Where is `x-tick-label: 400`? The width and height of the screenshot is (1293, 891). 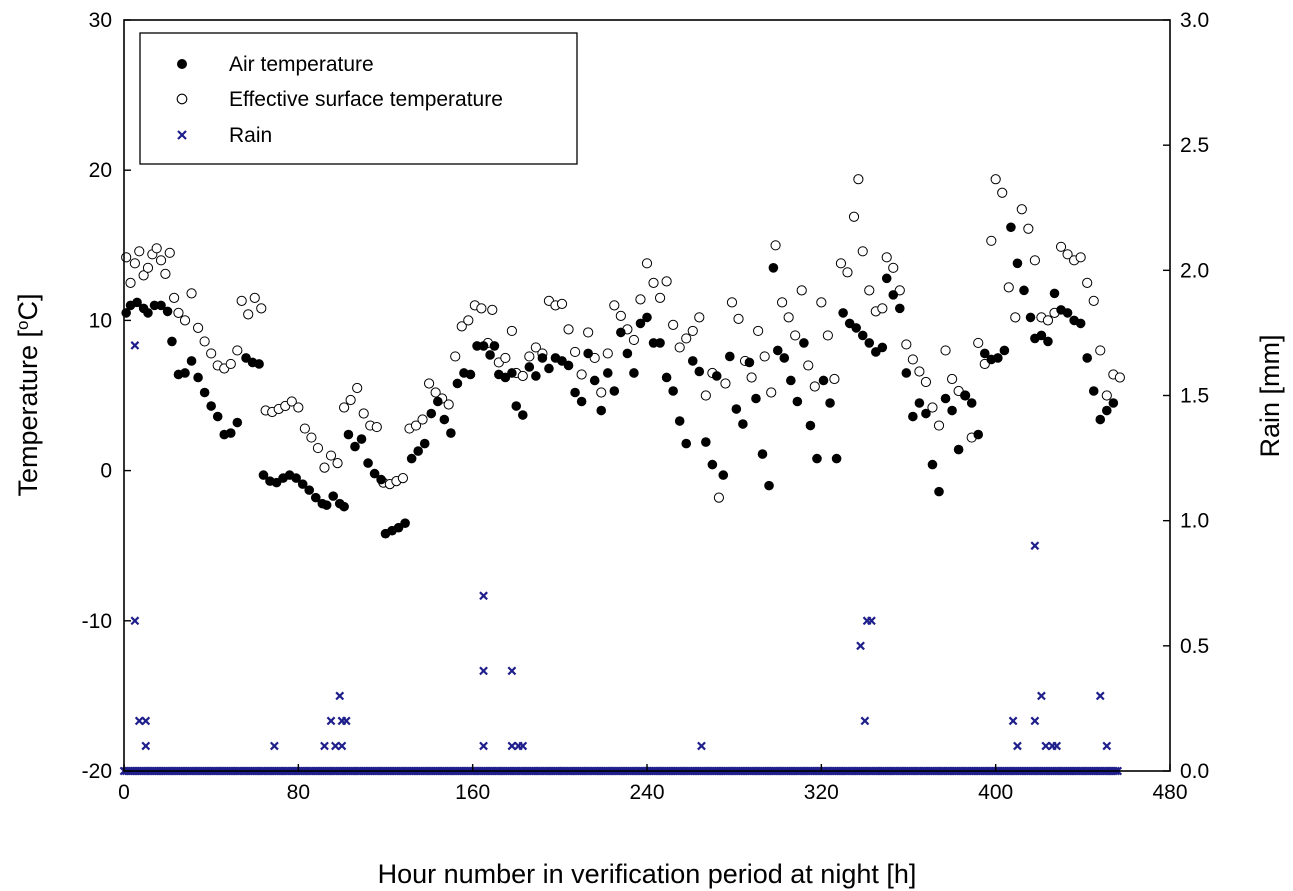
x-tick-label: 400 is located at coordinates (995, 792).